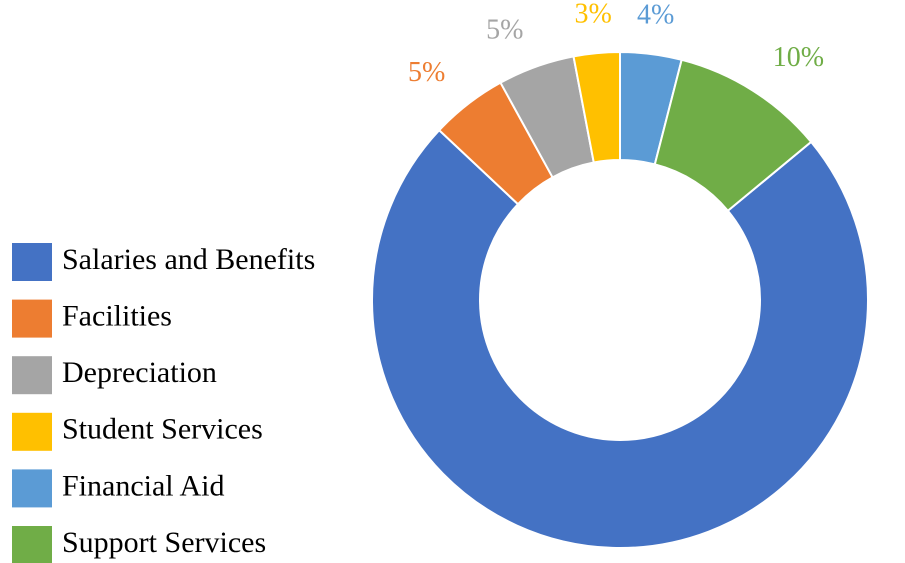 This screenshot has height=563, width=905. I want to click on data-label: 3%, so click(593, 15).